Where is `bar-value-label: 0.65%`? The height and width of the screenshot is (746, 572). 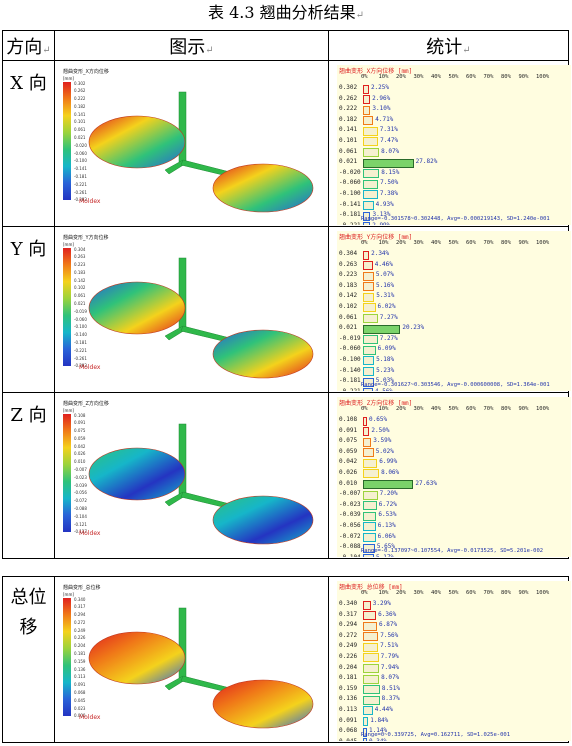
bar-value-label: 0.65% is located at coordinates (378, 419).